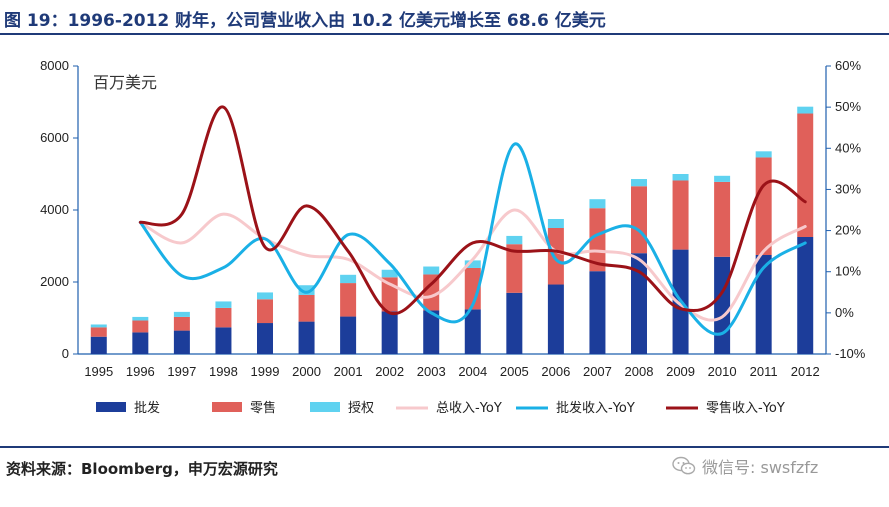  Describe the element at coordinates (111, 407) in the screenshot. I see `legend-wholesale-swatch` at that location.